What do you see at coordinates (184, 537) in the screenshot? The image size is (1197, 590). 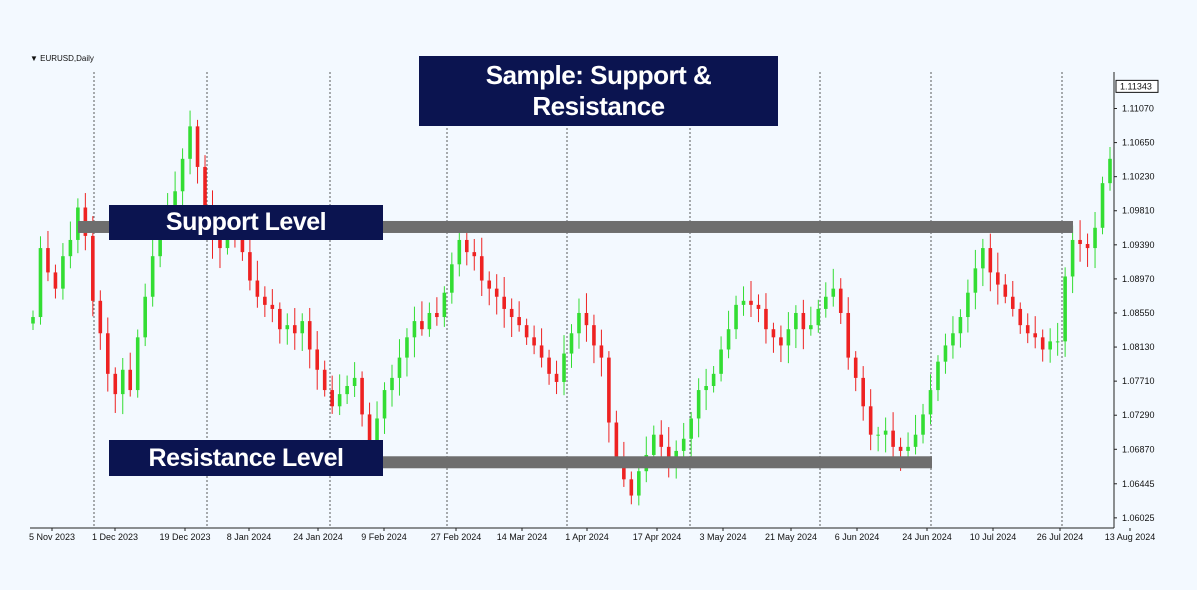 I see `x-tick-label: 19 Dec 2023` at bounding box center [184, 537].